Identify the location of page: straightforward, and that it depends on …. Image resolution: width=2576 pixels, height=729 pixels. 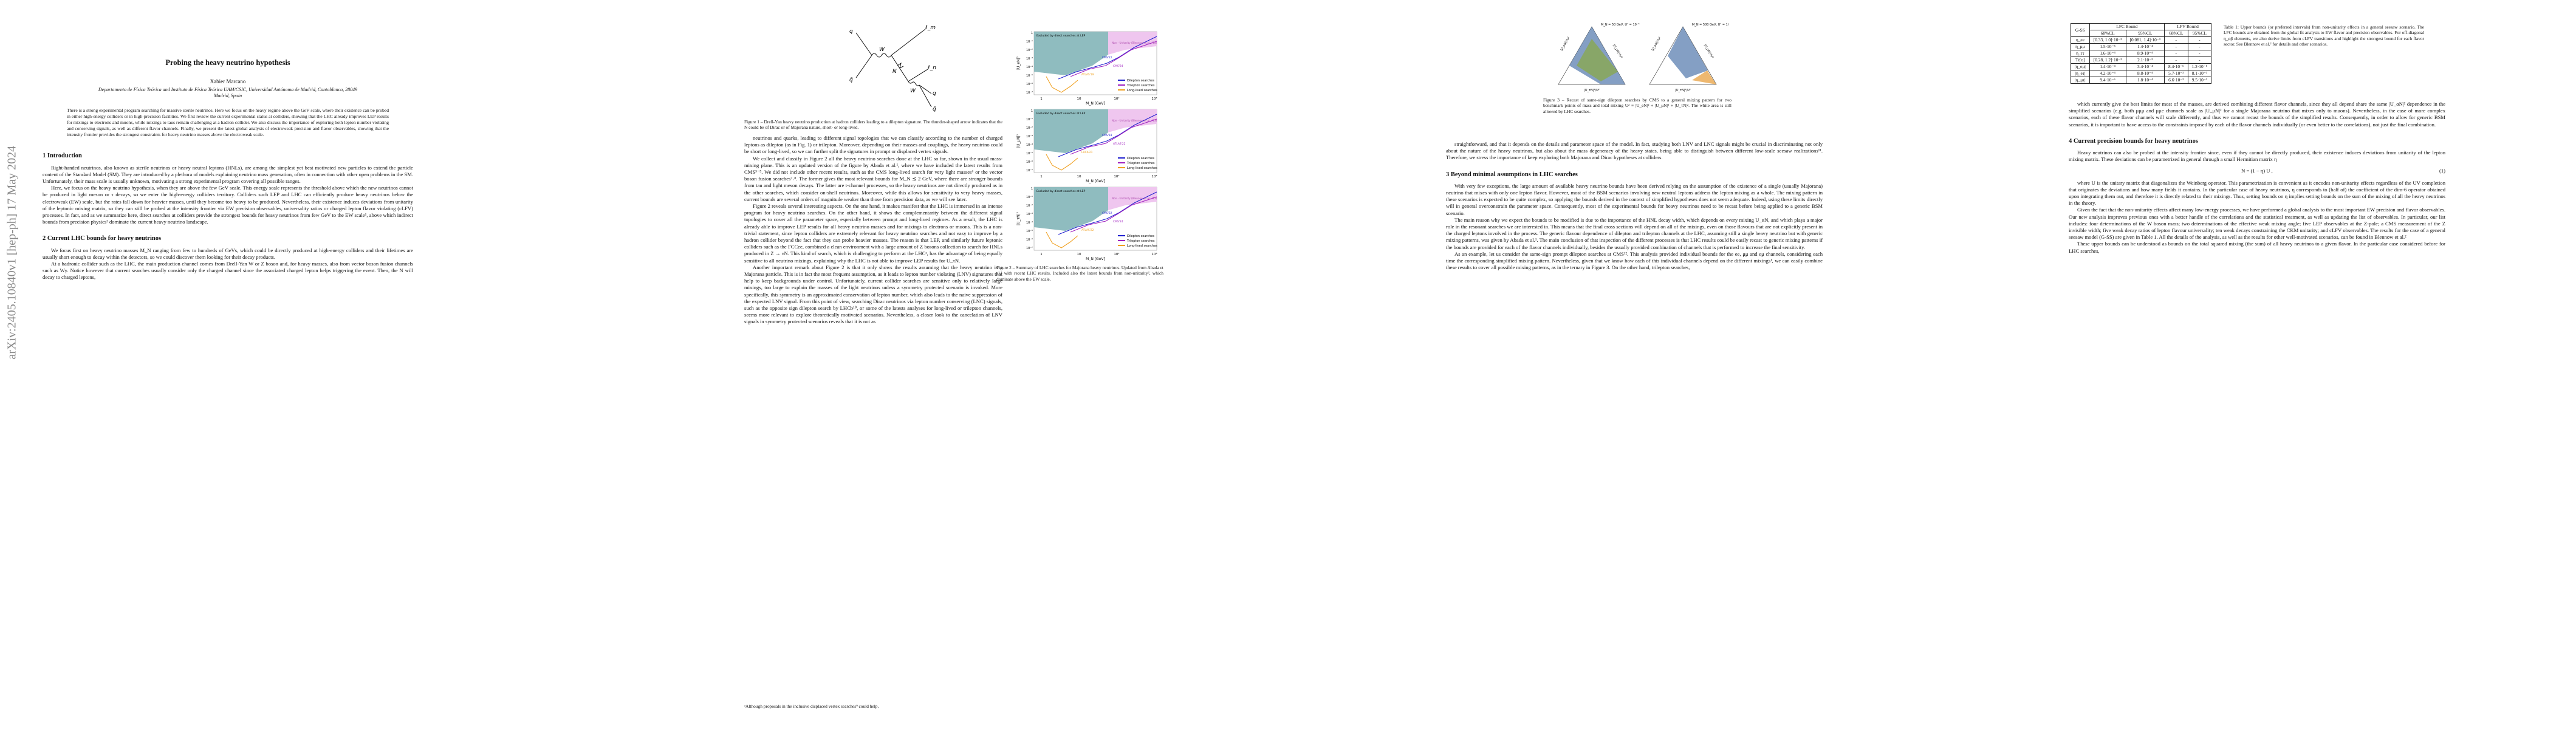
(1634, 206).